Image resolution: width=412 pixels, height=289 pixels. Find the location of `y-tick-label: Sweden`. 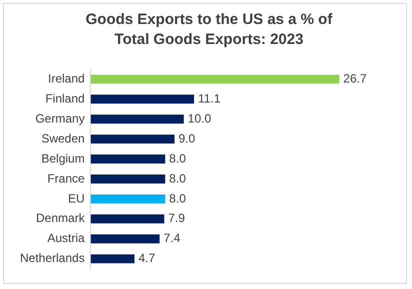

y-tick-label: Sweden is located at coordinates (63, 138).